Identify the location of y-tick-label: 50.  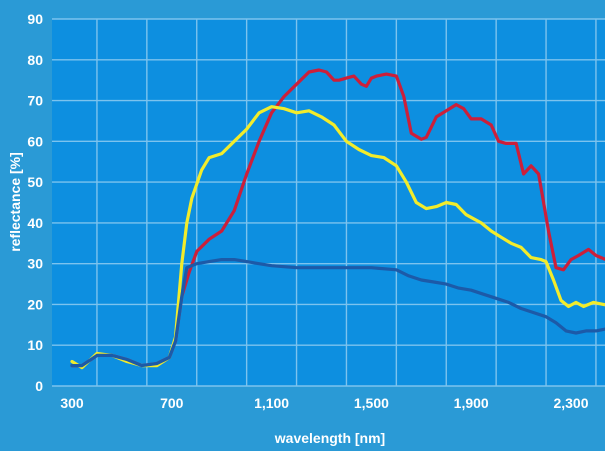
(35, 182).